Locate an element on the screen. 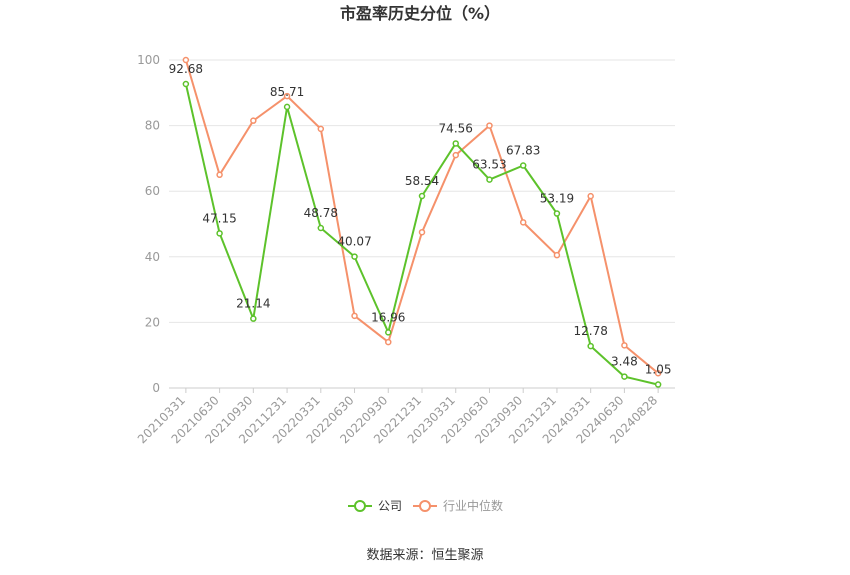 Image resolution: width=850 pixels, height=575 pixels. legend-industry-marker is located at coordinates (425, 506).